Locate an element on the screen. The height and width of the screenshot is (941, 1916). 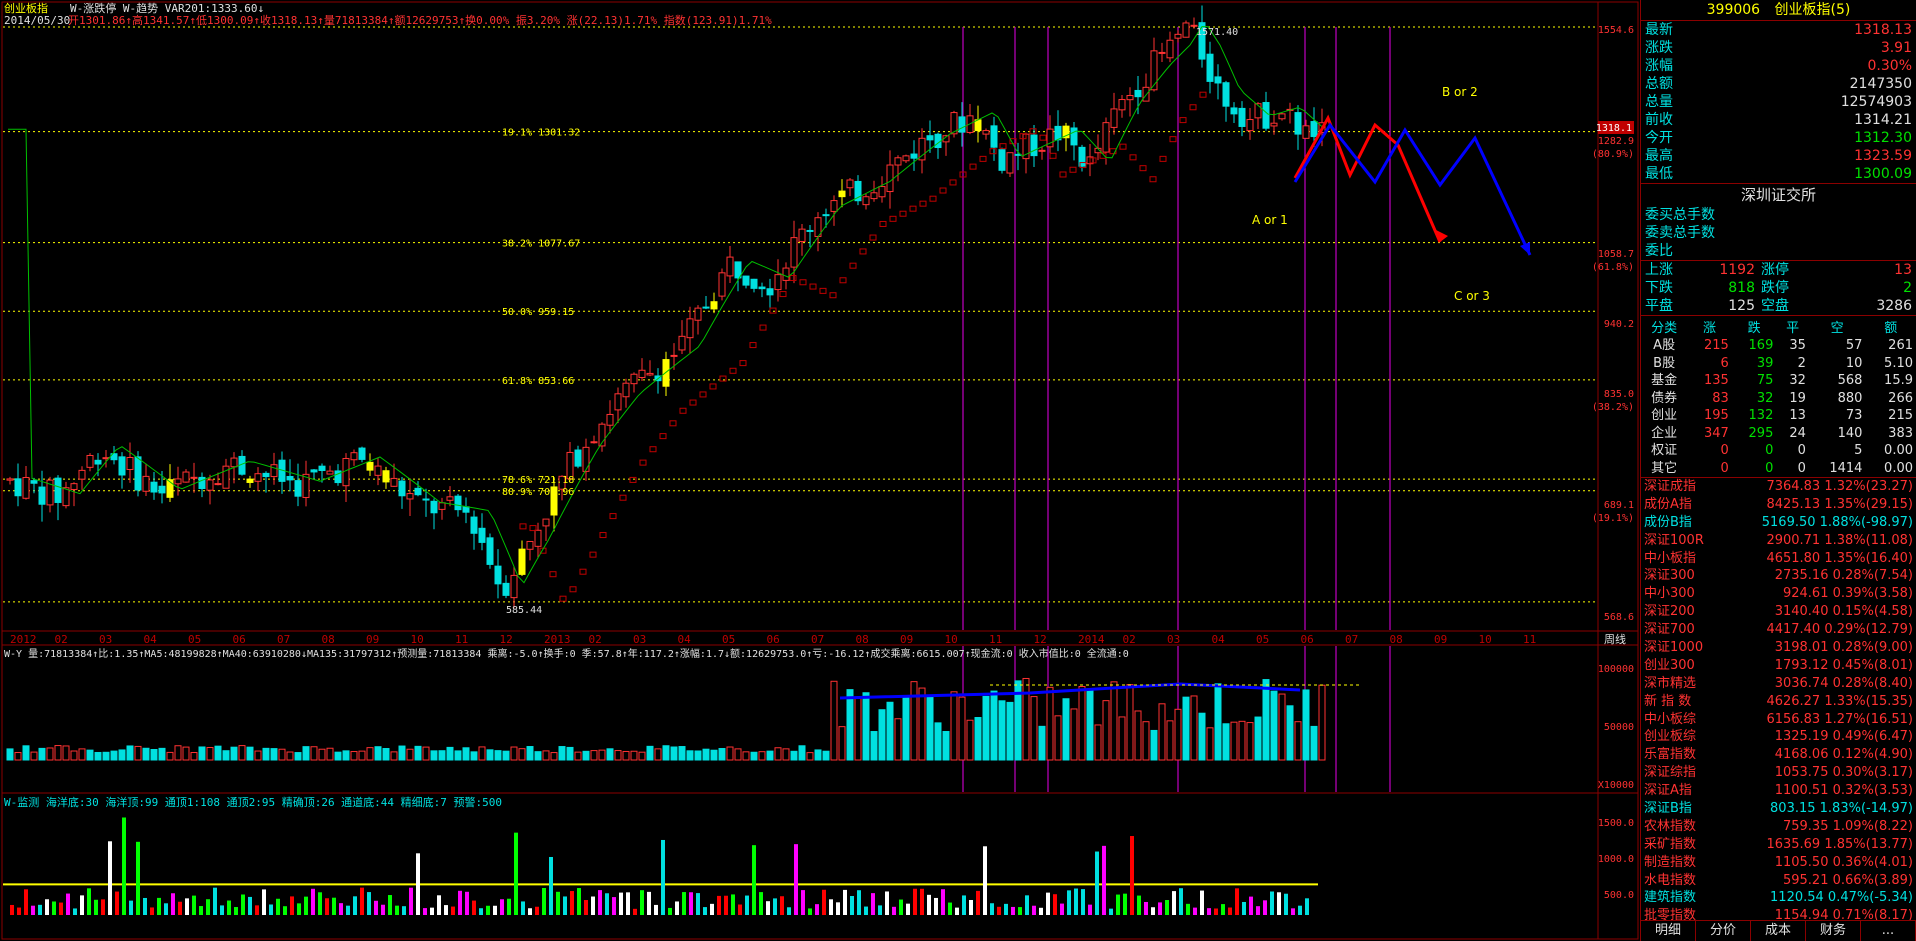
index-name: 深证700 is located at coordinates (1669, 630).